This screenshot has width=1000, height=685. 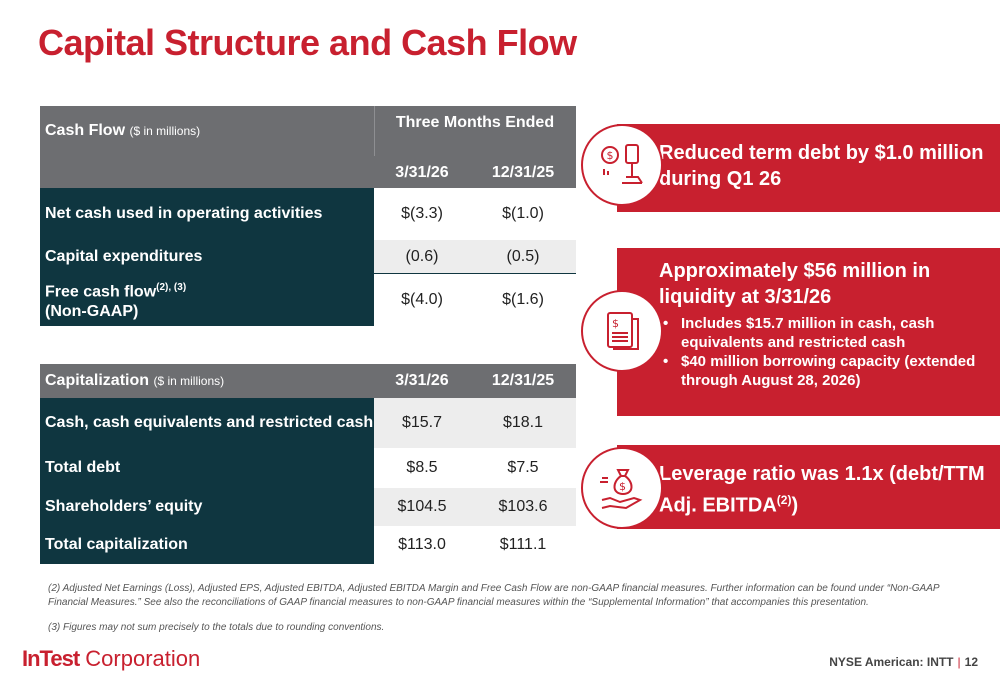 I want to click on leverage-footnote-ref: (2), so click(x=784, y=500).